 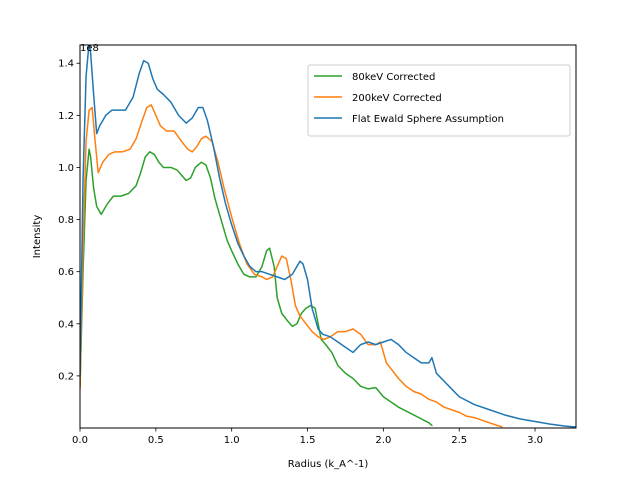 What do you see at coordinates (66, 376) in the screenshot?
I see `y-tick-label: 0.2` at bounding box center [66, 376].